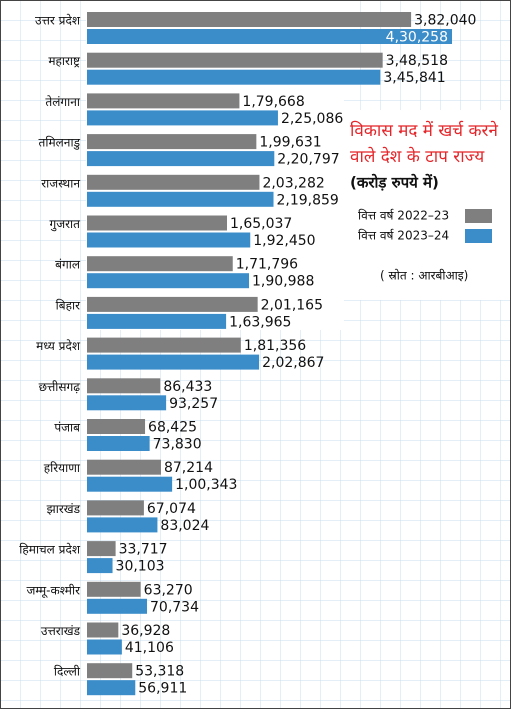 The width and height of the screenshot is (511, 713). I want to click on category-label: उत्तराखंड, so click(61, 631).